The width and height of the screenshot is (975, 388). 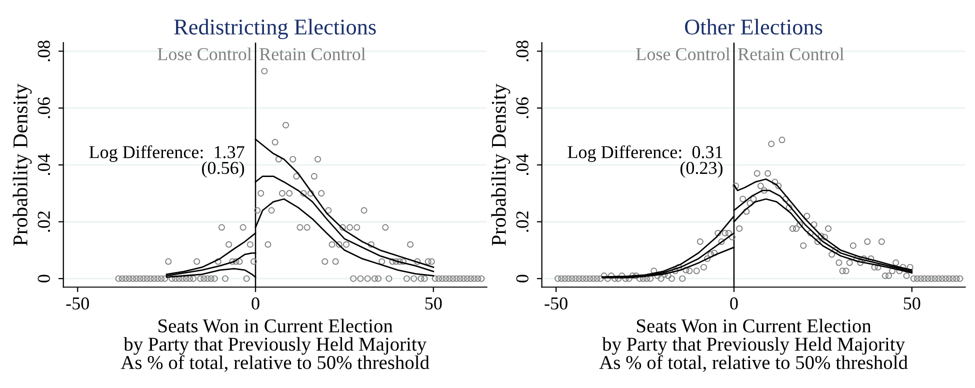 What do you see at coordinates (645, 161) in the screenshot?
I see `annotation: Log Difference: 0.31 (0.23)` at bounding box center [645, 161].